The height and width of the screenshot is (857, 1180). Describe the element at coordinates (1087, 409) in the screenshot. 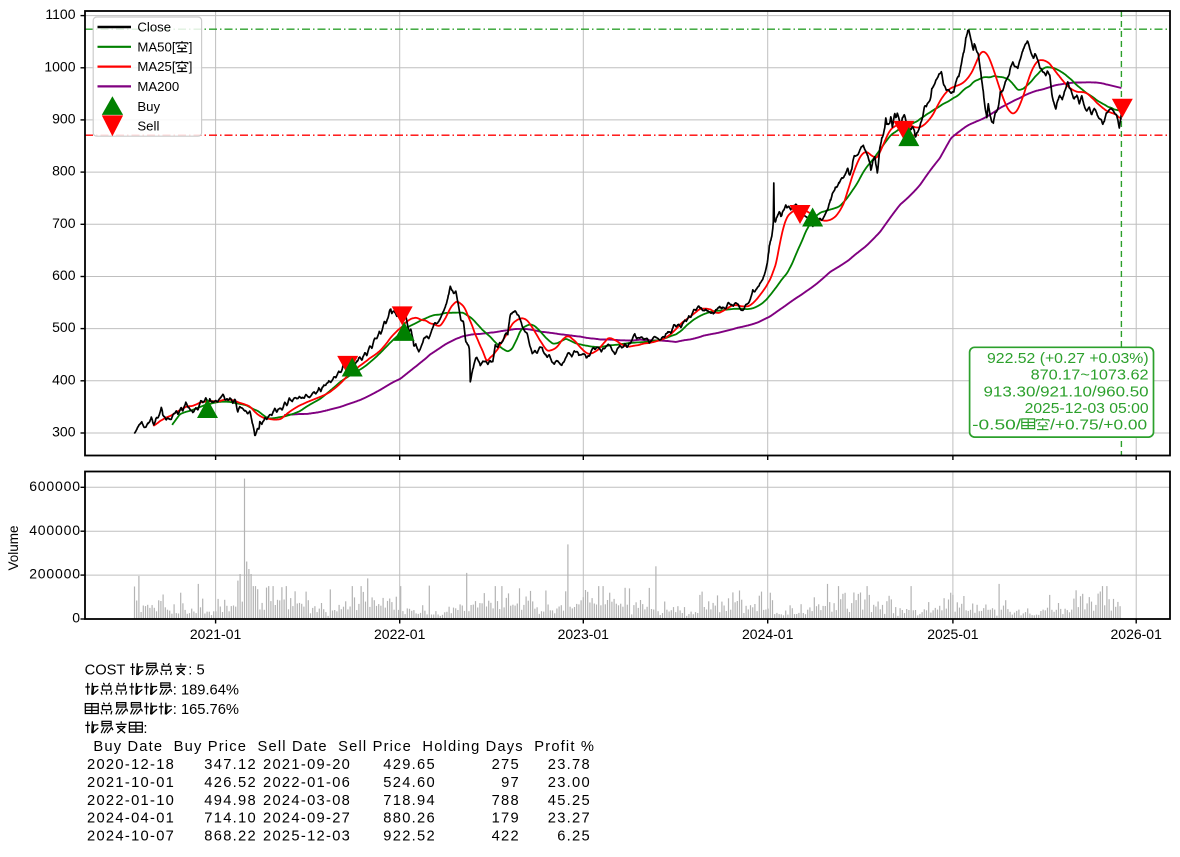

I see `svg-text: 2025-12-03 05:00` at that location.